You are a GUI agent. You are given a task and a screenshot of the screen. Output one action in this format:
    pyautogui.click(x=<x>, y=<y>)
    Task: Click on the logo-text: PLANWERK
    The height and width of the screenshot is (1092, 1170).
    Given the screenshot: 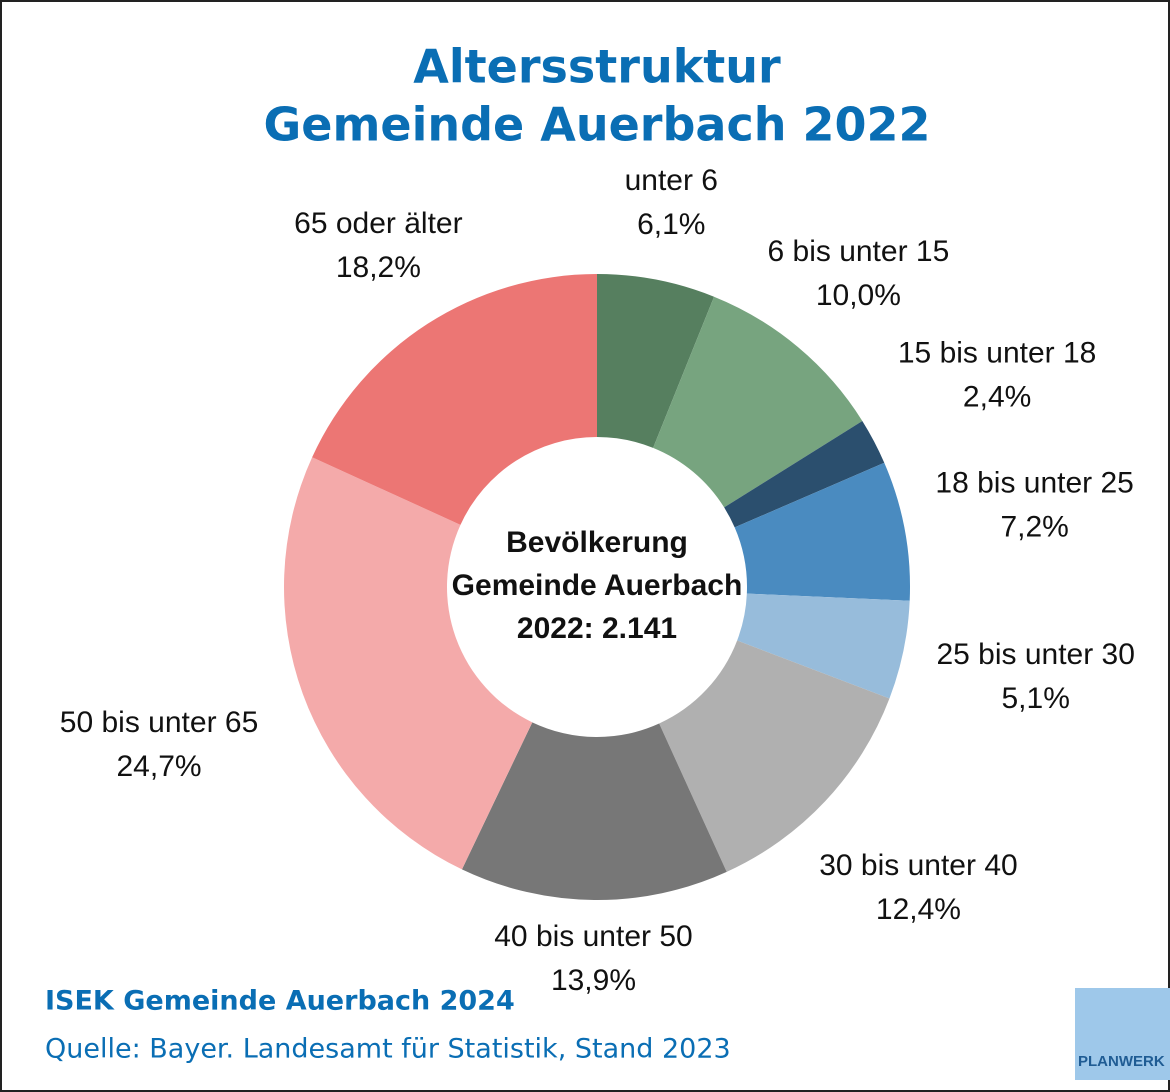 What is the action you would take?
    pyautogui.click(x=1121, y=1061)
    